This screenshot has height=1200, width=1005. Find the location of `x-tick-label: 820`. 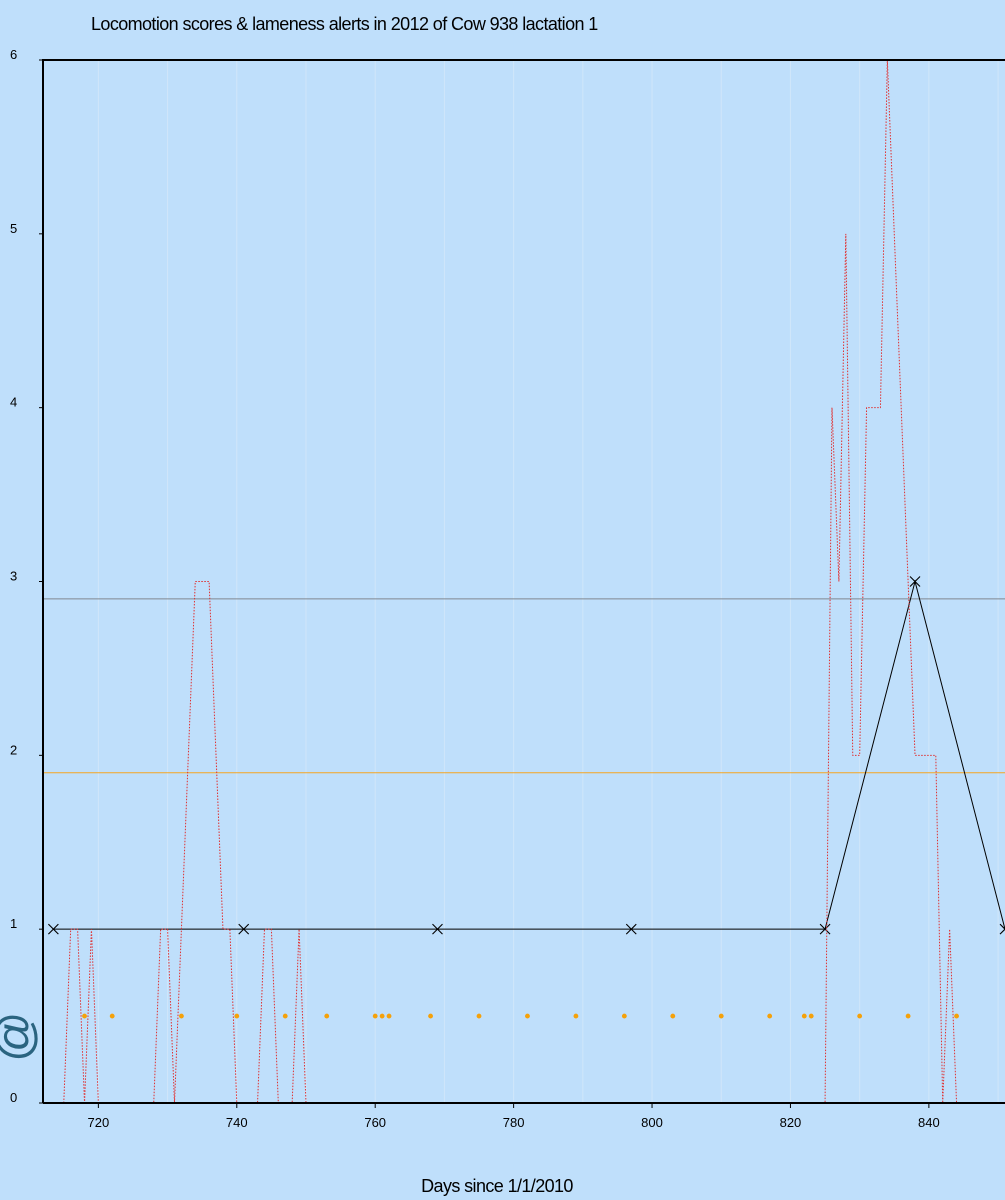

x-tick-label: 820 is located at coordinates (791, 1122).